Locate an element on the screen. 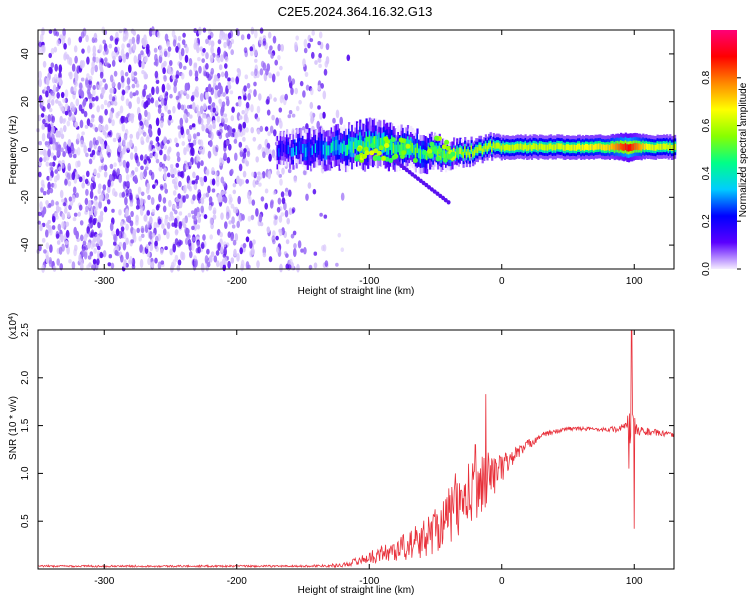  colorbar-tick-label: 0.6 is located at coordinates (706, 125).